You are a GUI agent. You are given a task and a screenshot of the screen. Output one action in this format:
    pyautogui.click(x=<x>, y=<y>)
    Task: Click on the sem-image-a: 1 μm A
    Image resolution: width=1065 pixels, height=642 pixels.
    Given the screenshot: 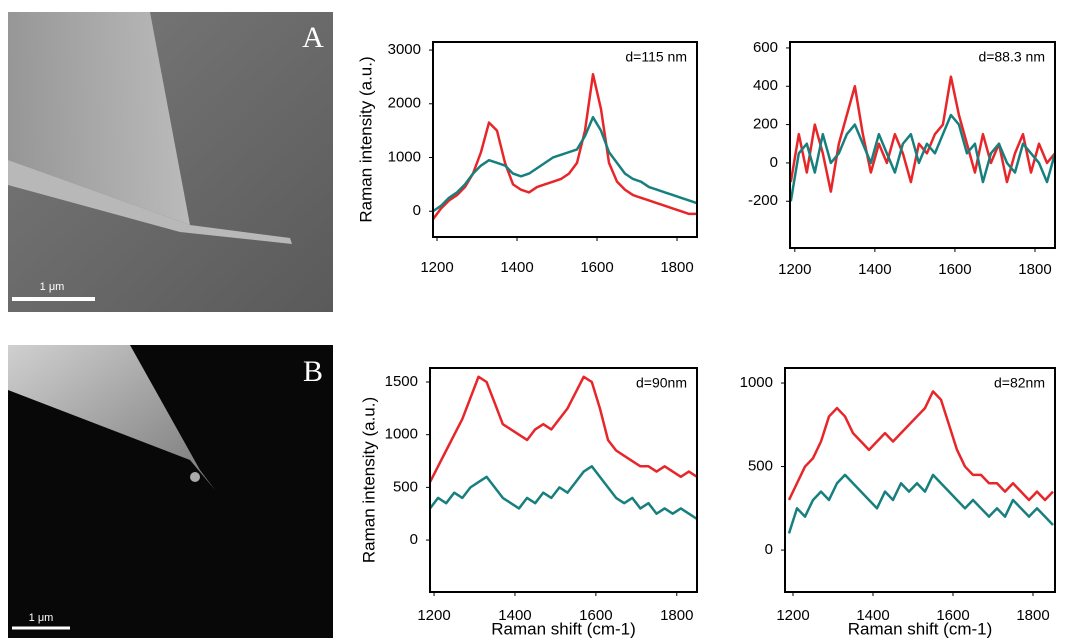 What is the action you would take?
    pyautogui.click(x=170, y=162)
    